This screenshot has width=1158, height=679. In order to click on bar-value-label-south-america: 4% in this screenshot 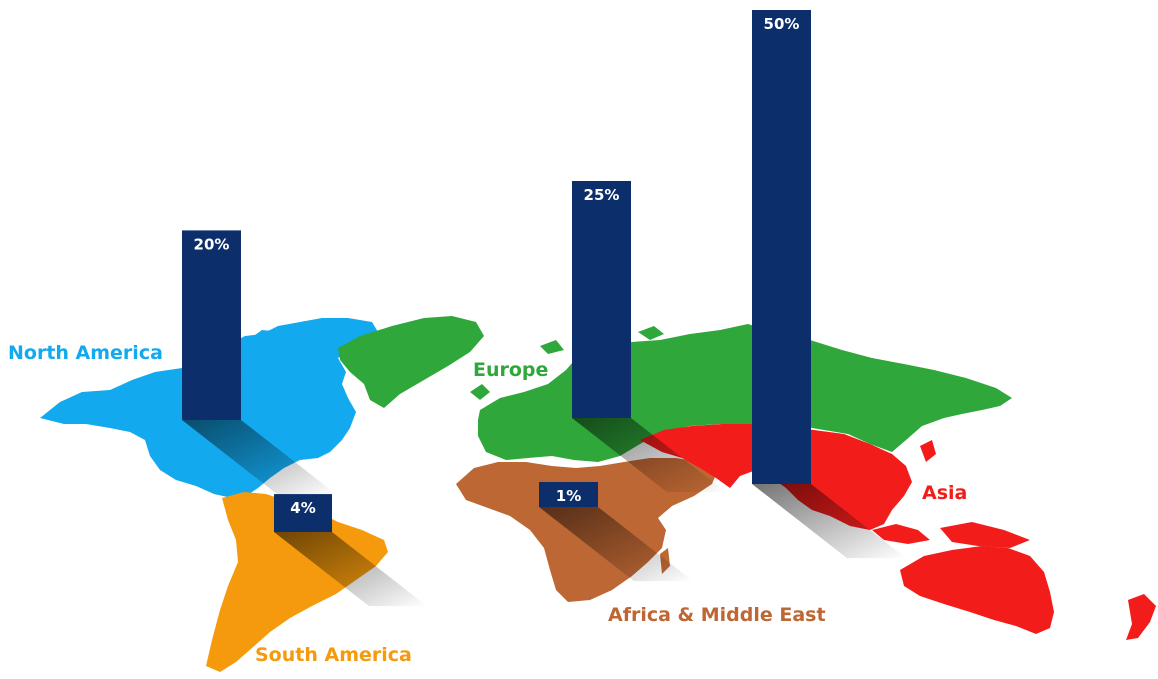, I will do `click(302, 508)`.